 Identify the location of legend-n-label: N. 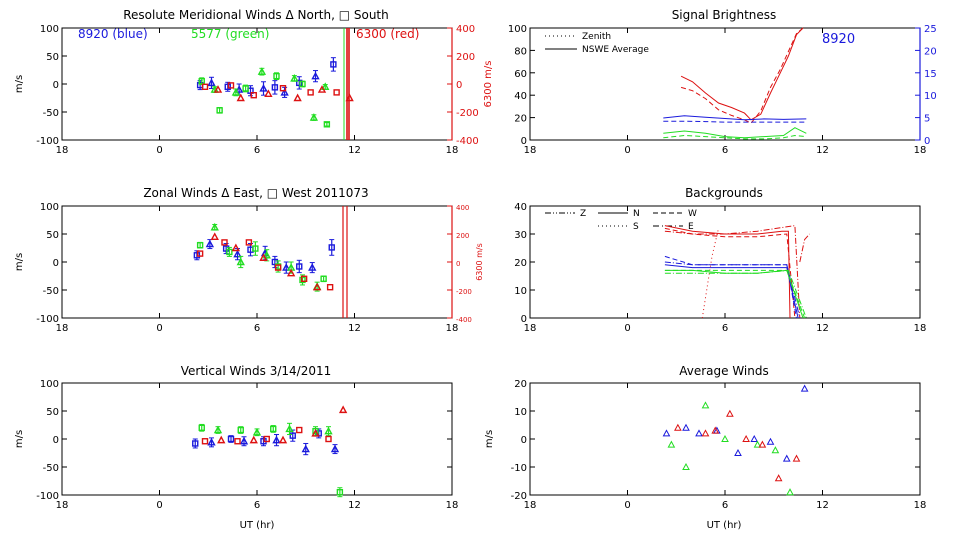
(636, 214).